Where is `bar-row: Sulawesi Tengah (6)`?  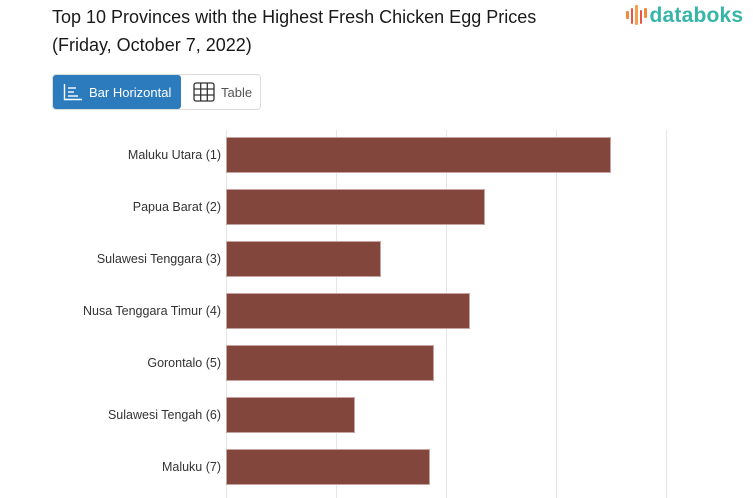
bar-row: Sulawesi Tengah (6) is located at coordinates (376, 415).